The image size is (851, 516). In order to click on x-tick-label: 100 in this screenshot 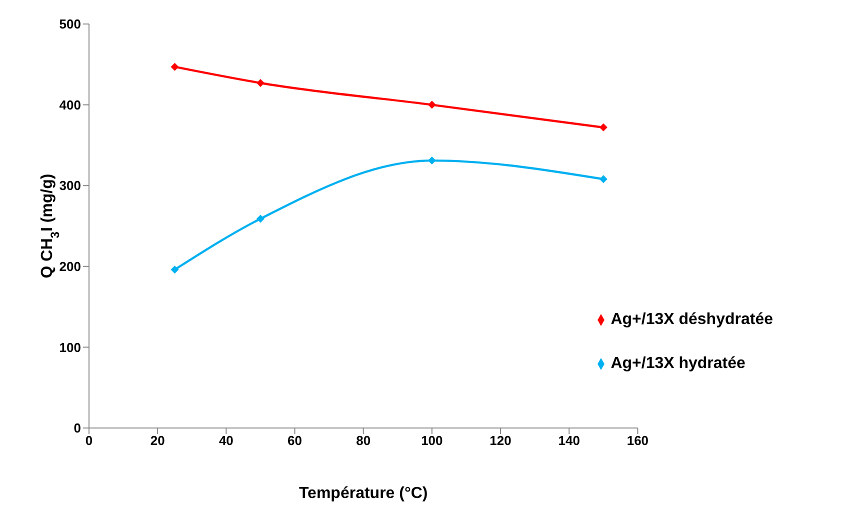, I will do `click(432, 440)`.